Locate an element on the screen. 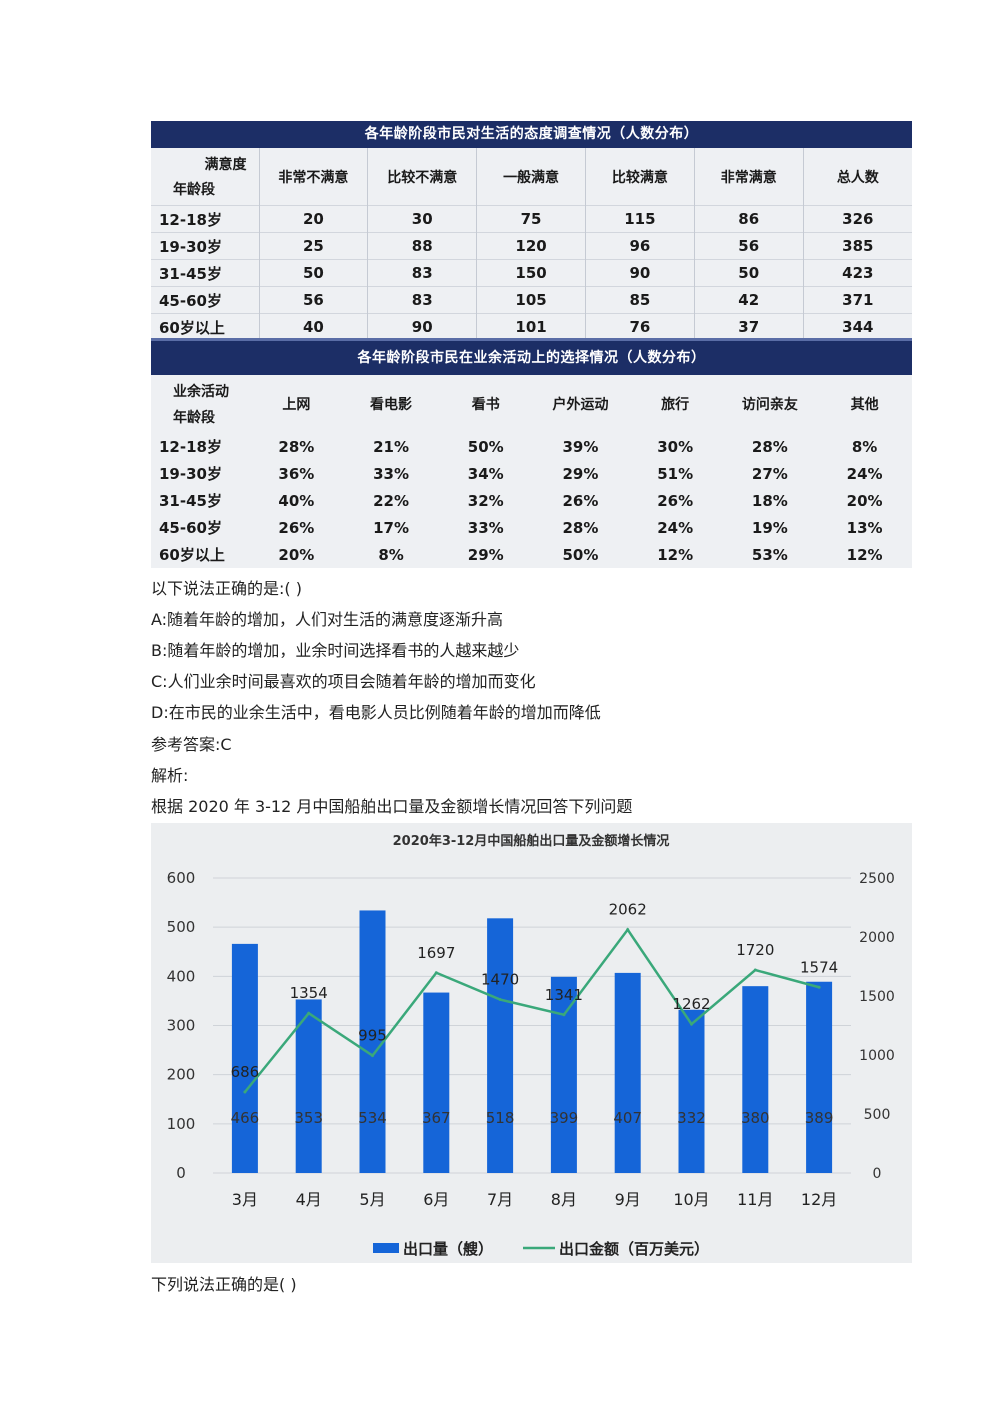 The image size is (1000, 1414). corner-top-label: 满意度 is located at coordinates (225, 165).